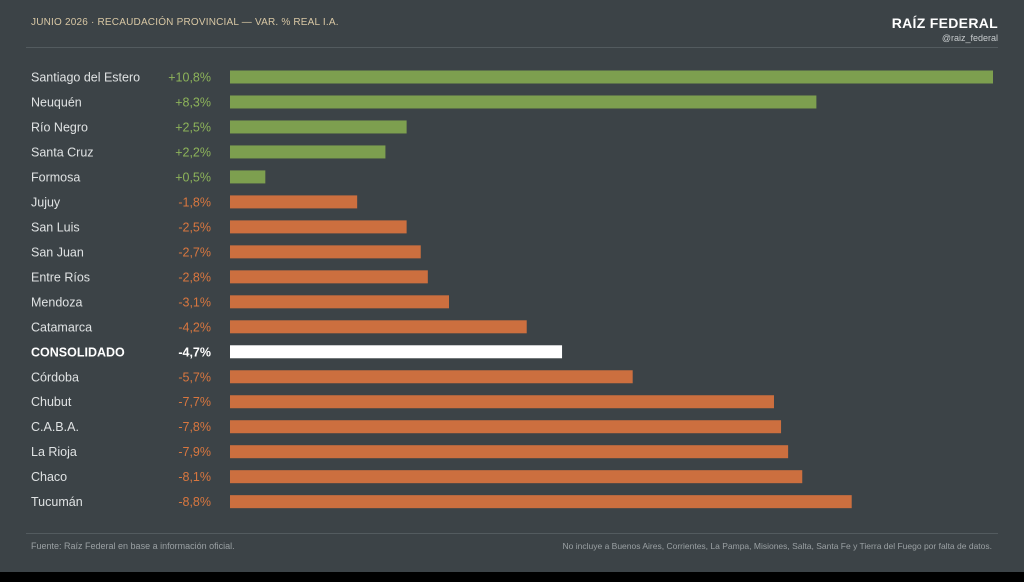  What do you see at coordinates (194, 252) in the screenshot?
I see `value-label-san-juan: -2,7%` at bounding box center [194, 252].